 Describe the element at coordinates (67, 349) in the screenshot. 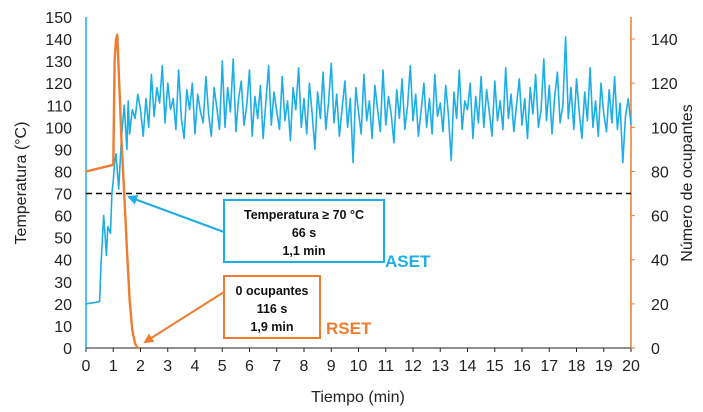

I see `y-tick-label: 0` at that location.